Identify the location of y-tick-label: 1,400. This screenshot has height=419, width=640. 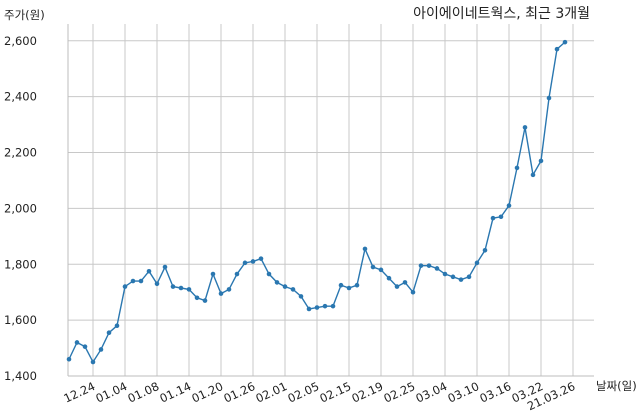
(20, 376).